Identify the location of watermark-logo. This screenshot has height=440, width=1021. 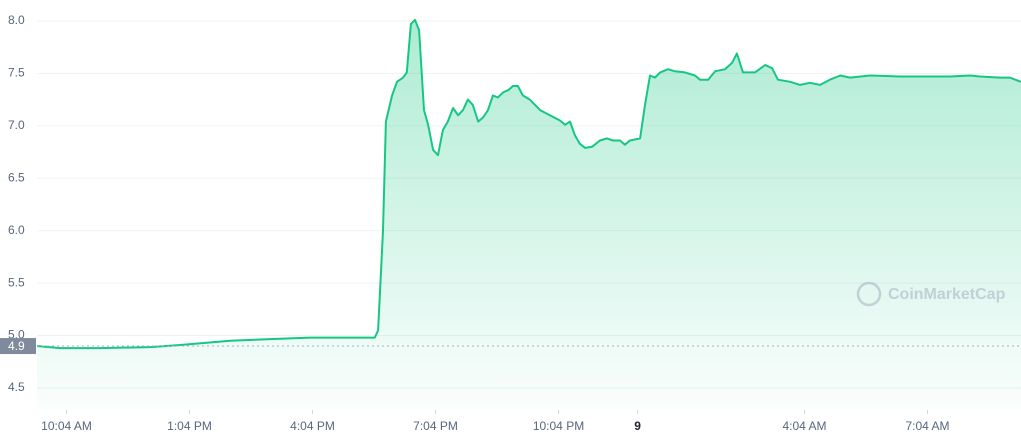
(869, 294).